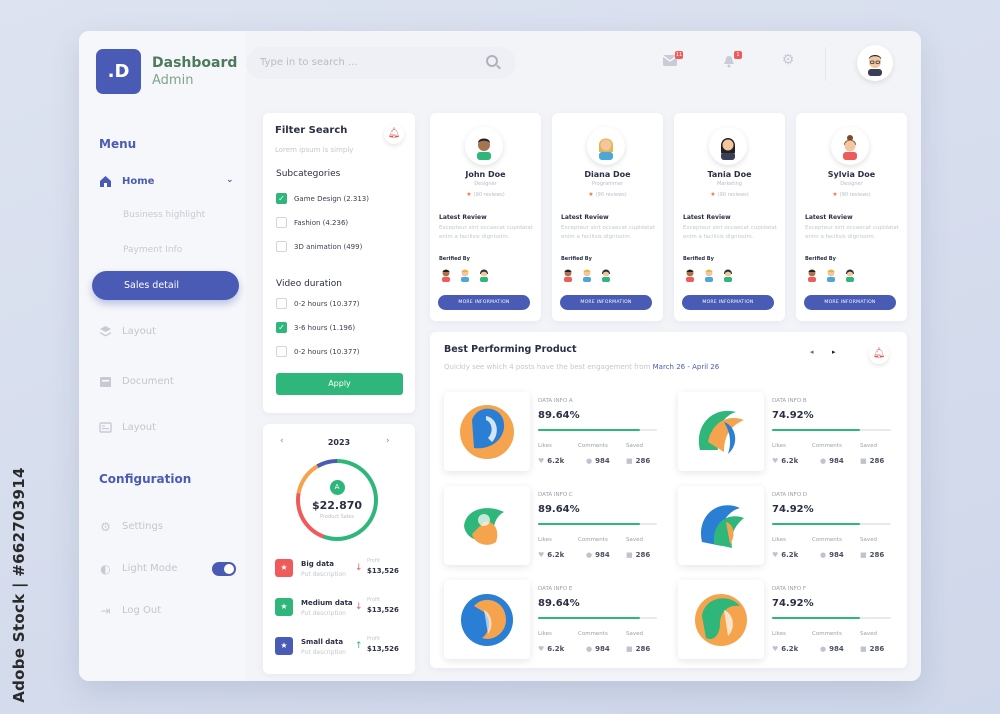  I want to click on next-year-arrow: ›, so click(388, 441).